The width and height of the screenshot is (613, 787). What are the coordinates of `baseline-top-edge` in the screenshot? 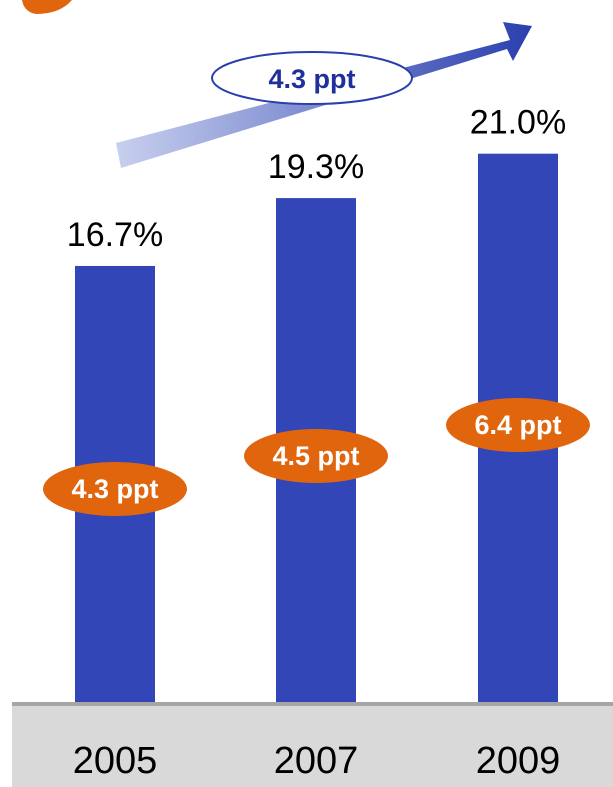 It's located at (312, 704).